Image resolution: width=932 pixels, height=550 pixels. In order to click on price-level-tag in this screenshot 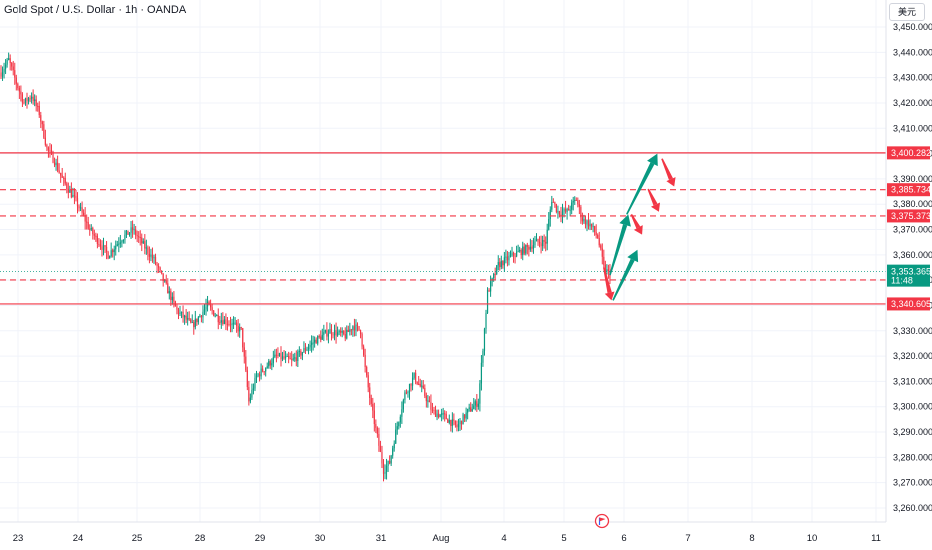, I will do `click(908, 304)`.